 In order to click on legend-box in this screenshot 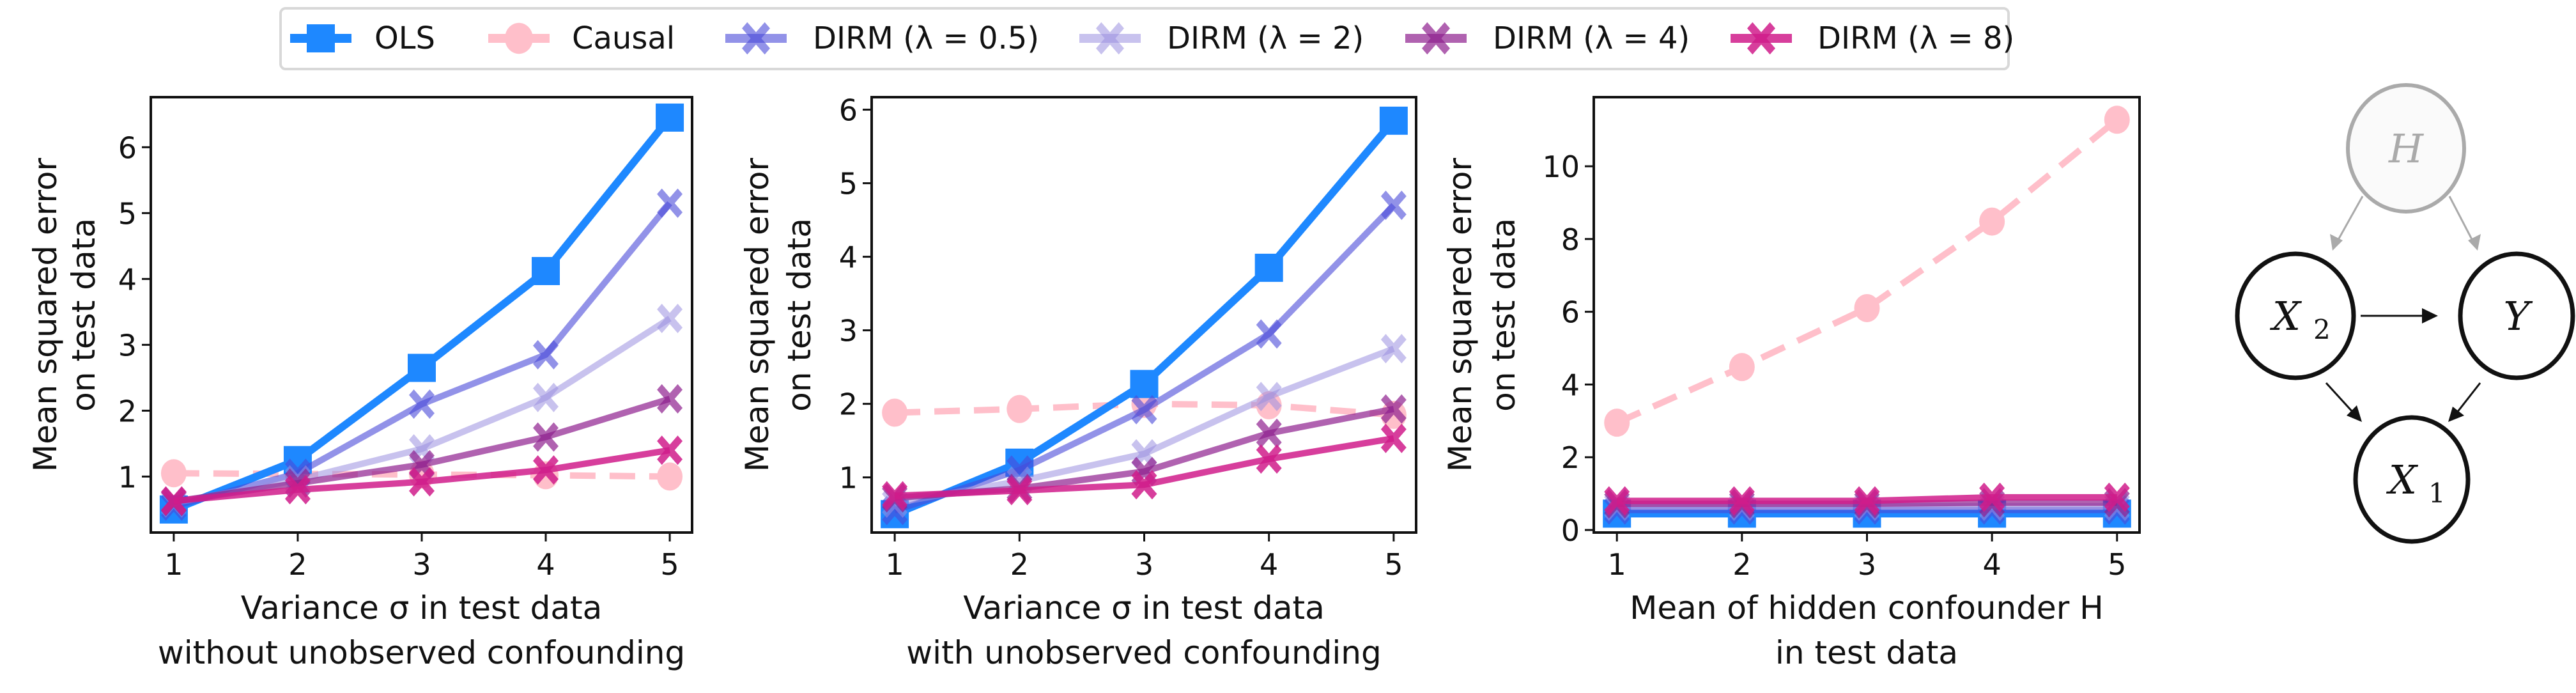, I will do `click(1144, 38)`.